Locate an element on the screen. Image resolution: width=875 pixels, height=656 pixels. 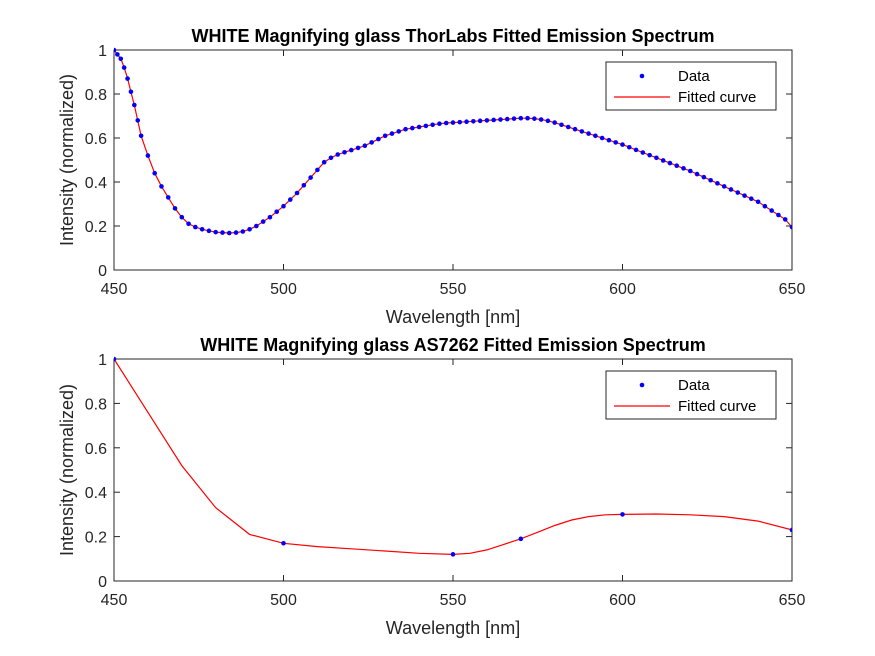
y-tick-label: 0.4 is located at coordinates (96, 493).